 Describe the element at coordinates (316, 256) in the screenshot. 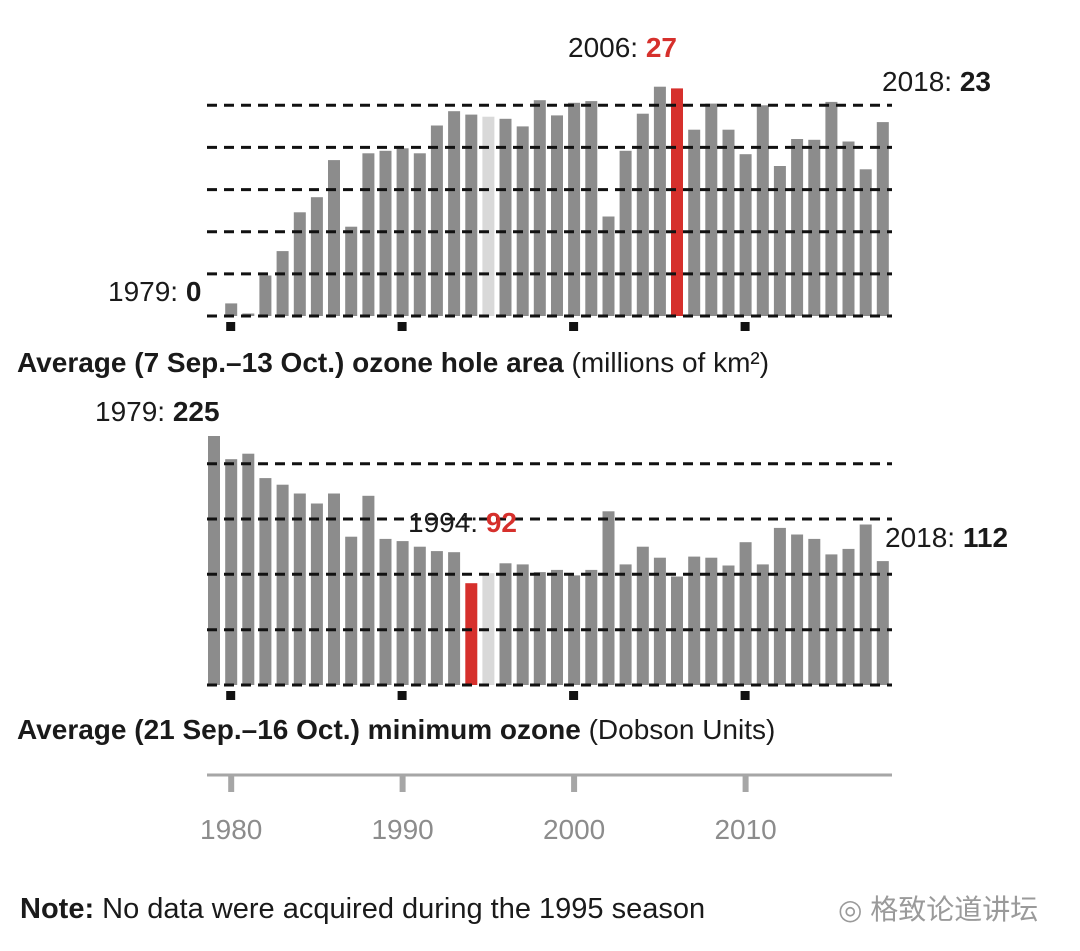

I see `area-bar-1985` at that location.